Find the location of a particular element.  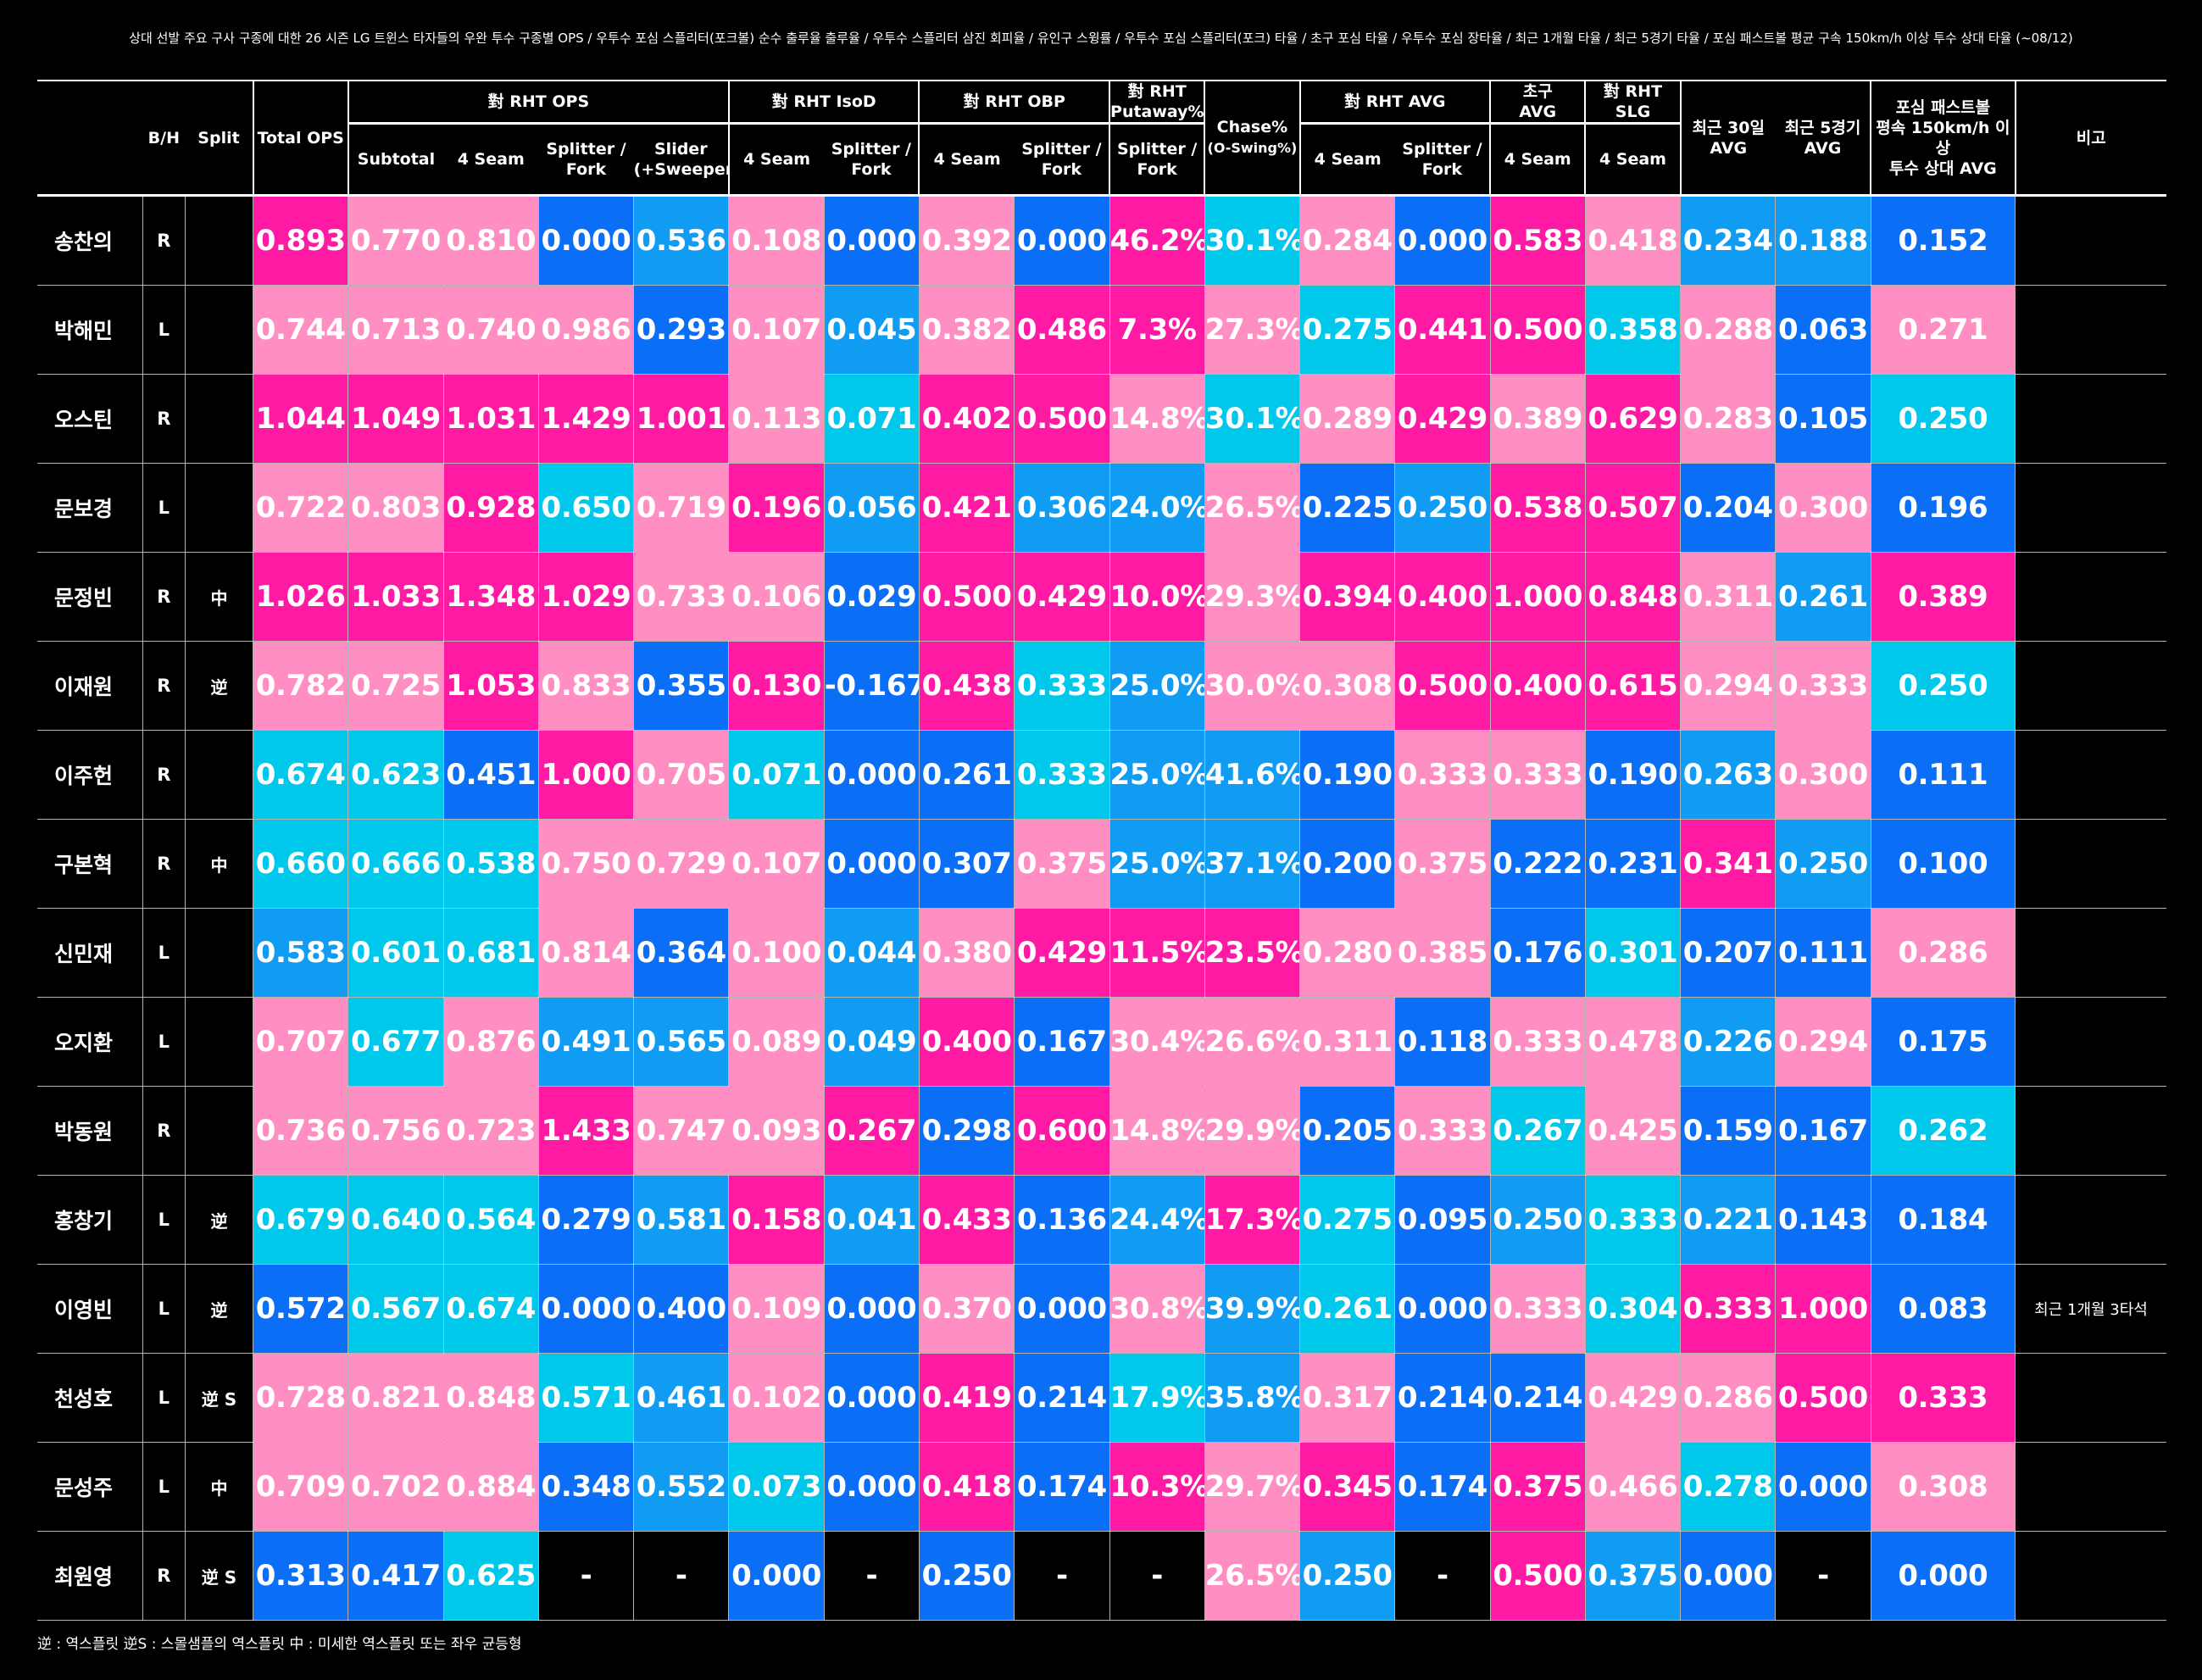

stat-cell: 0.848 is located at coordinates (490, 1398).